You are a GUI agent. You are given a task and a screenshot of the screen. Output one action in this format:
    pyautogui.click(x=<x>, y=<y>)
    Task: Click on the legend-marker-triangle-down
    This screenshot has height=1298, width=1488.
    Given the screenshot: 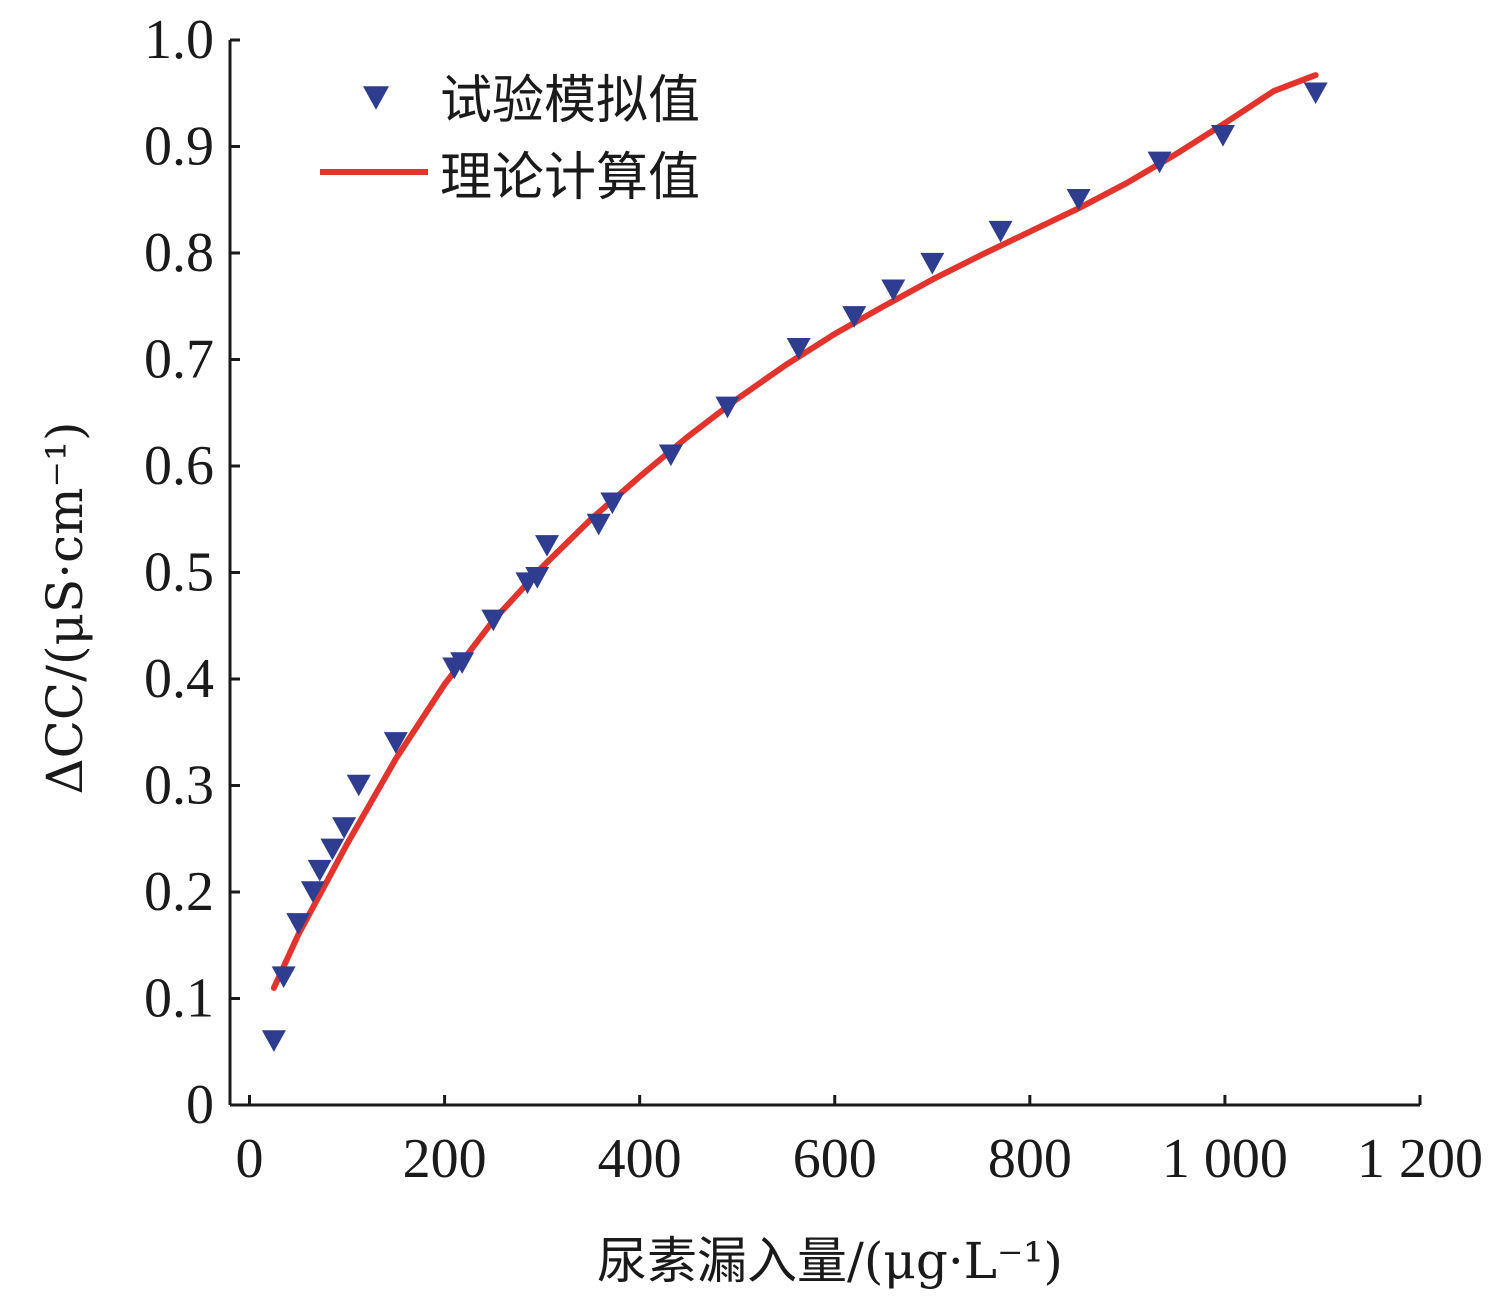 What is the action you would take?
    pyautogui.click(x=376, y=98)
    